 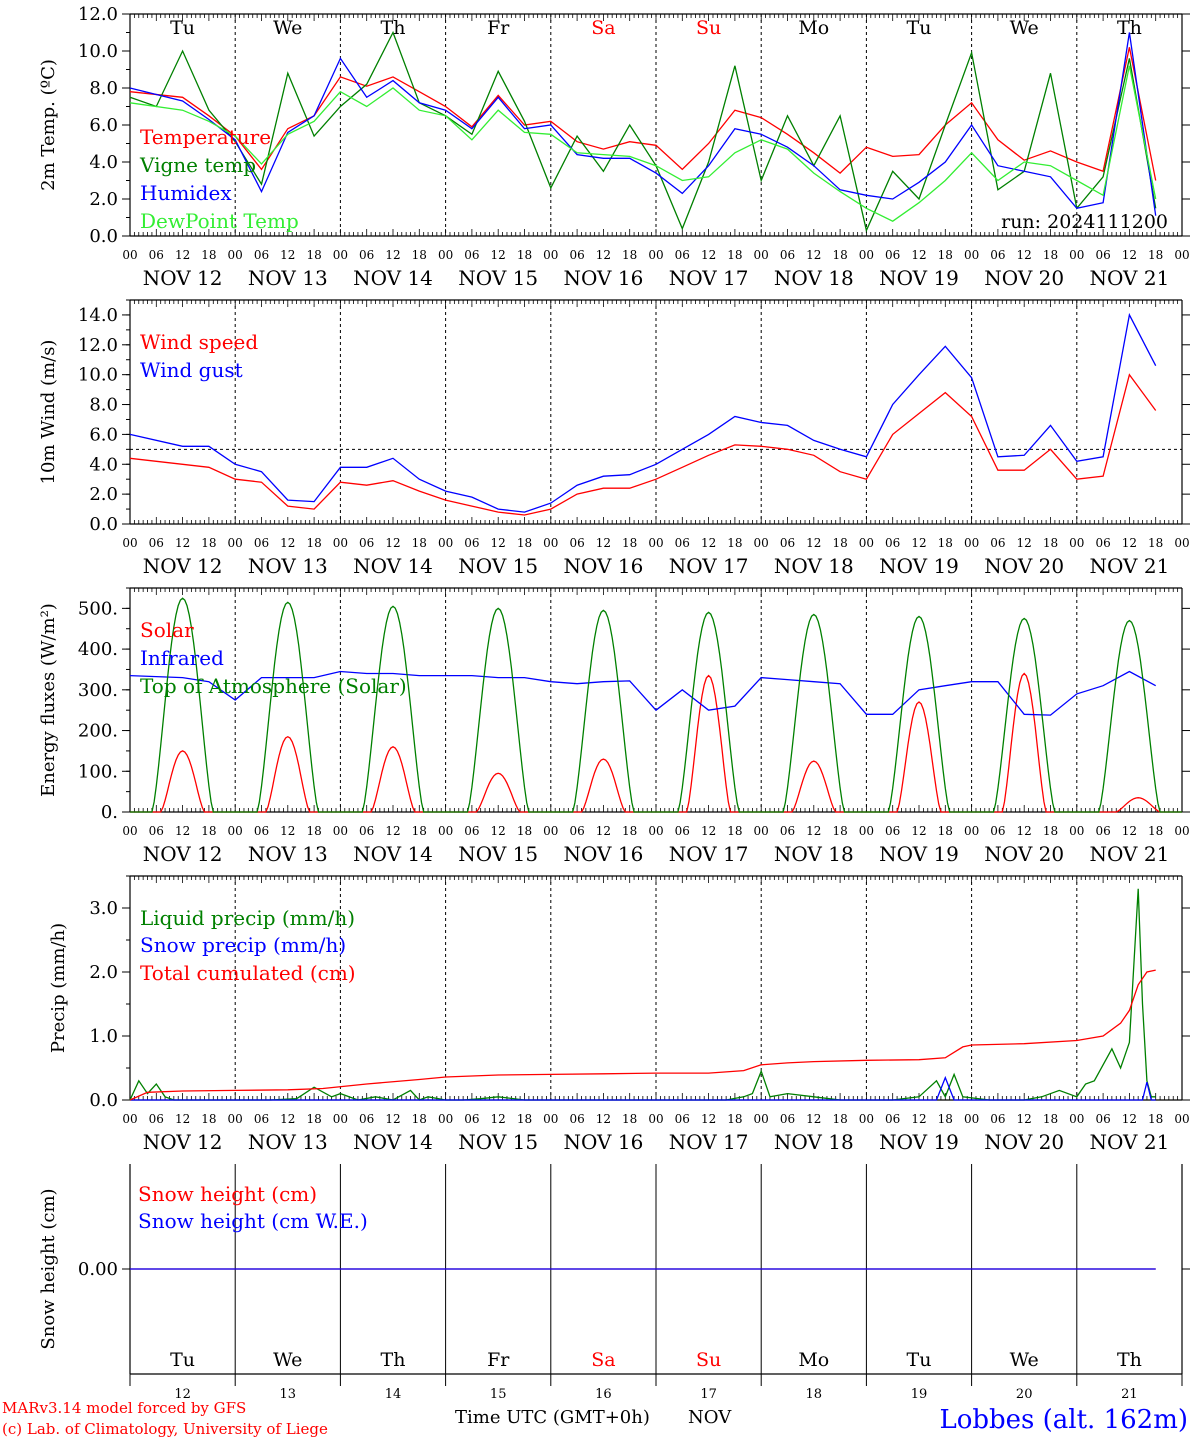 What do you see at coordinates (191, 370) in the screenshot?
I see `legend-entry: Wind gust` at bounding box center [191, 370].